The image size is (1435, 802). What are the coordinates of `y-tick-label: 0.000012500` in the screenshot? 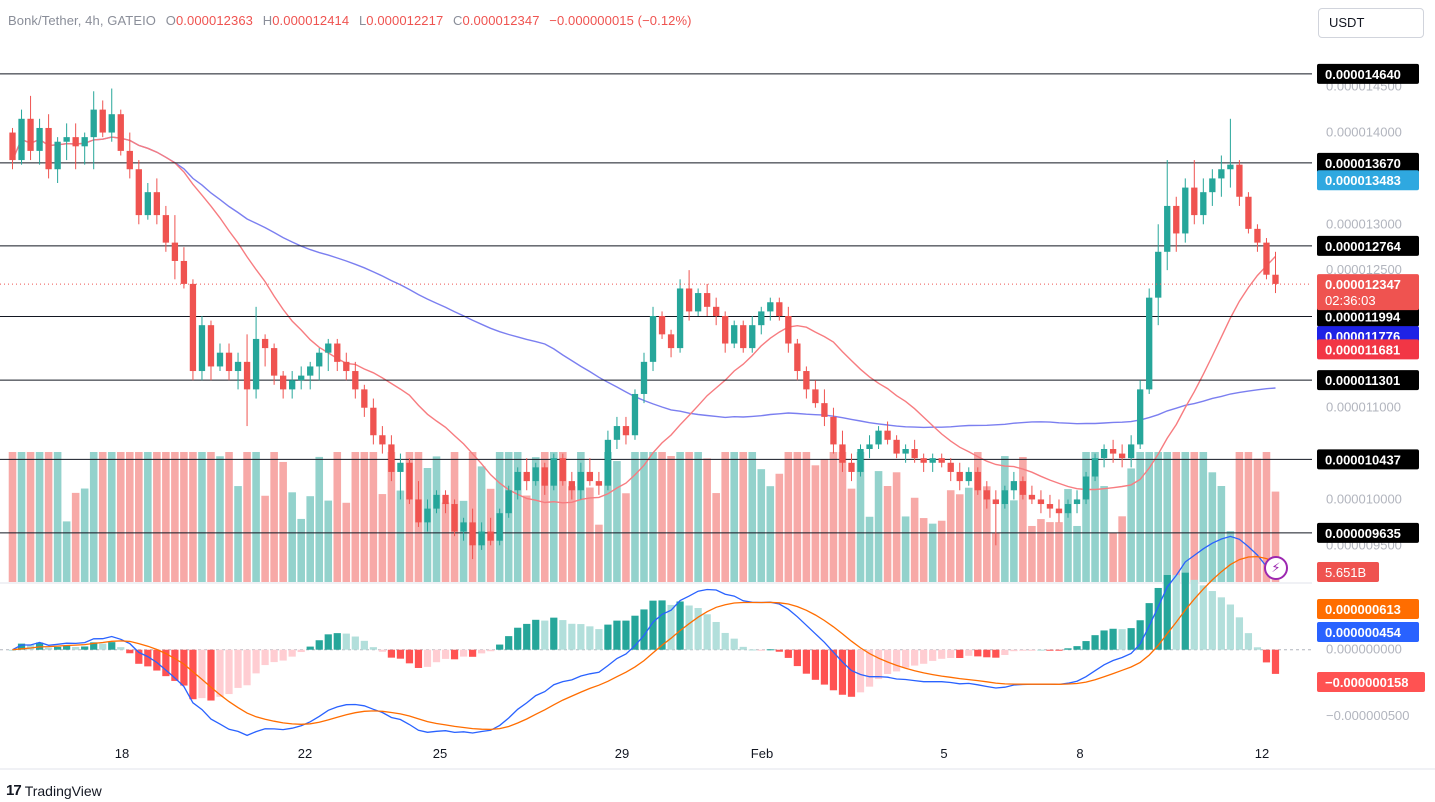 It's located at (1364, 269).